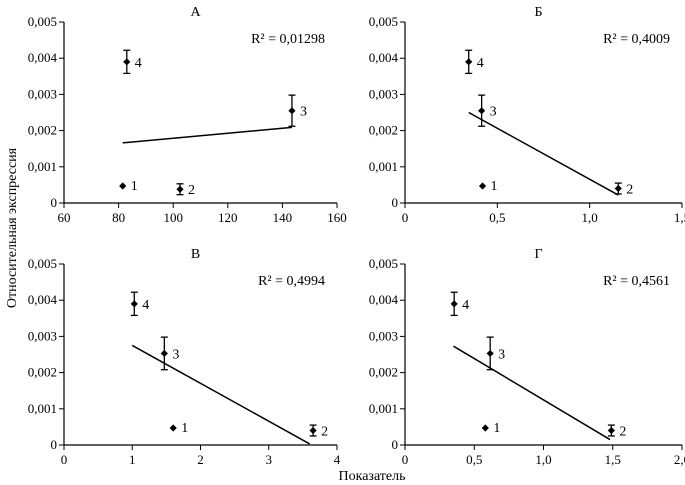 Image resolution: width=685 pixels, height=485 pixels. What do you see at coordinates (200, 459) in the screenshot?
I see `x-tick-label: 2` at bounding box center [200, 459].